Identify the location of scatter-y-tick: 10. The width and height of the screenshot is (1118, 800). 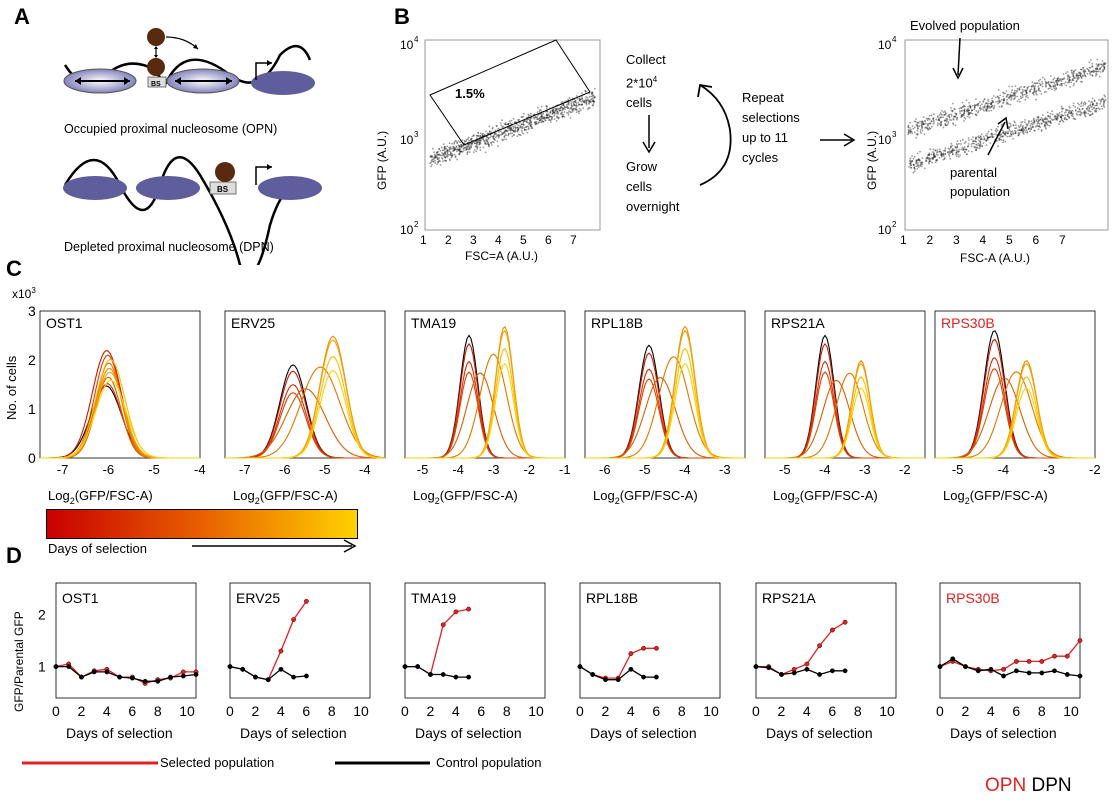
(407, 45).